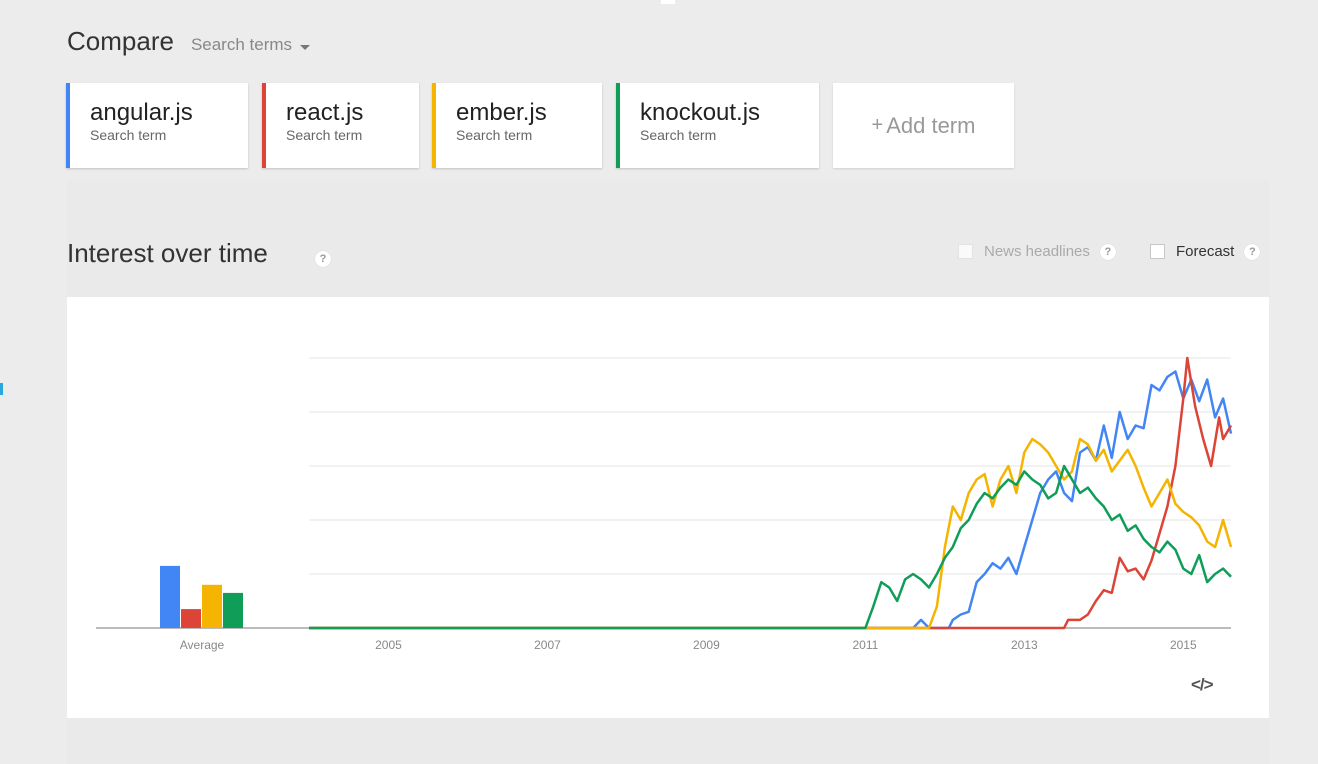 The image size is (1318, 764). I want to click on compare-title: Compare, so click(120, 41).